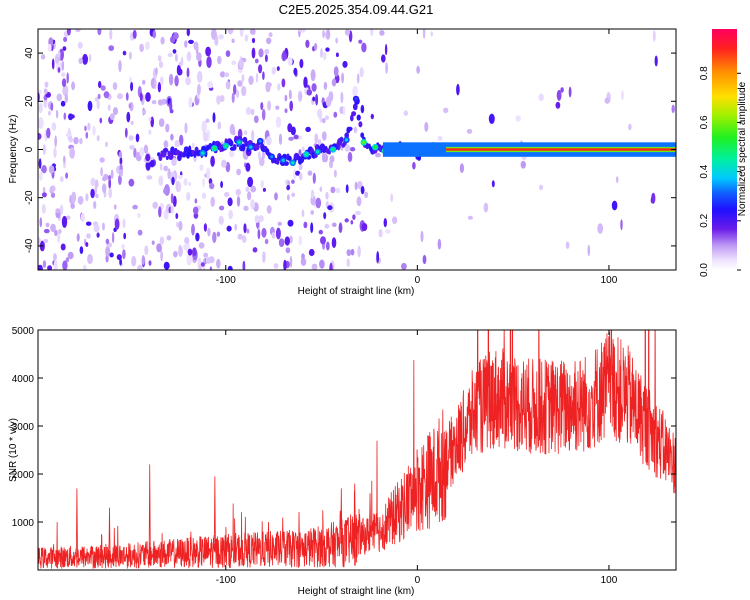 The image size is (750, 600). What do you see at coordinates (23, 523) in the screenshot?
I see `snr-y-tick-label: 1000` at bounding box center [23, 523].